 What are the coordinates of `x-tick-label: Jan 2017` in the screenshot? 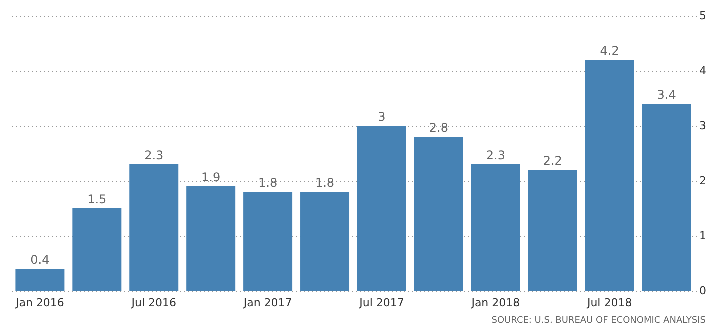 It's located at (267, 303).